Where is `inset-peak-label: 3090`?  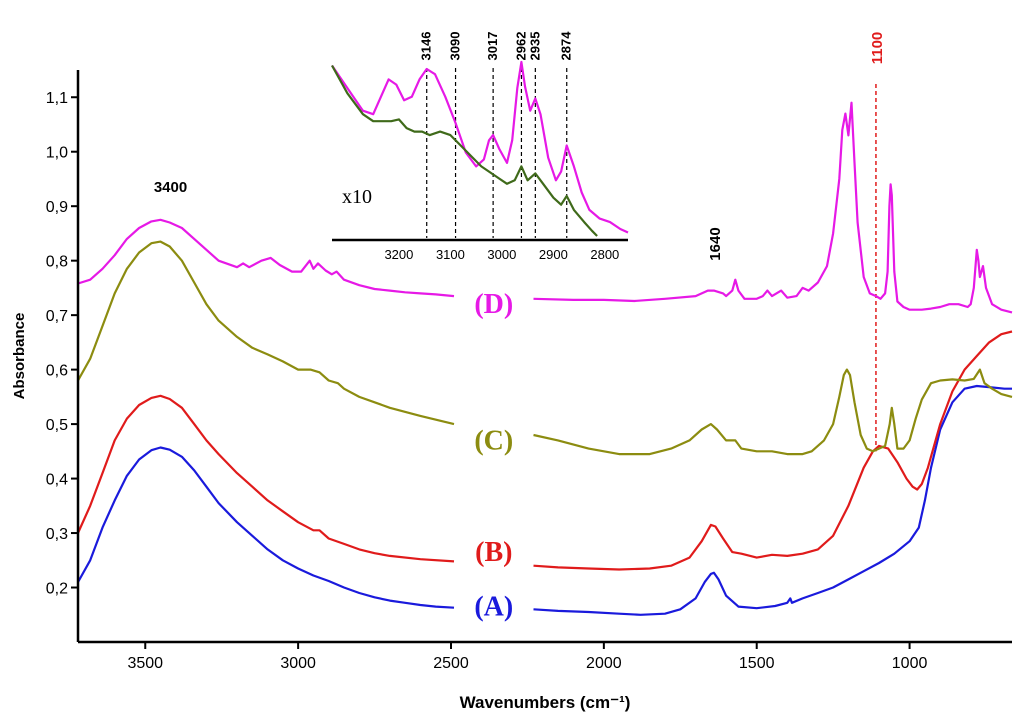
inset-peak-label: 3090 is located at coordinates (455, 46).